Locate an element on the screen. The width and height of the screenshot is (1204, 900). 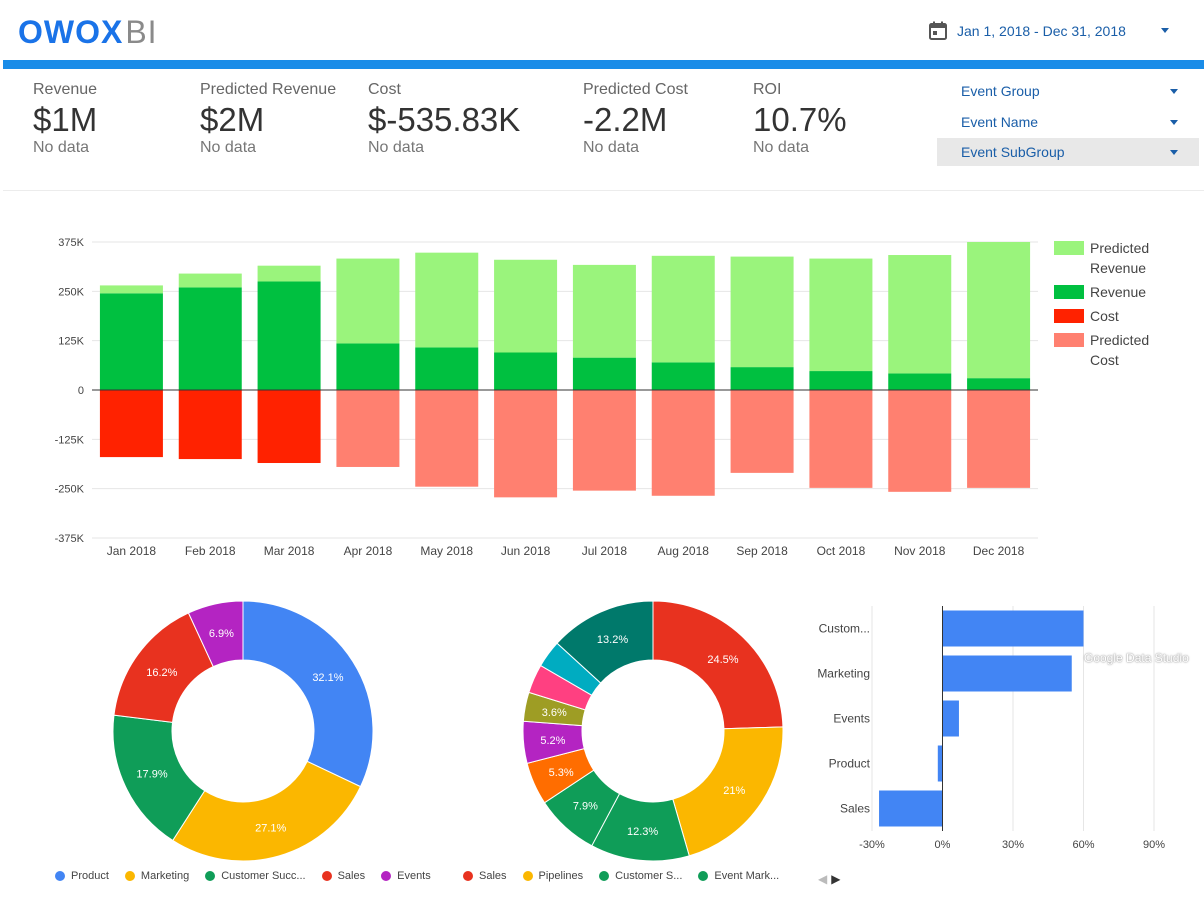
filter-event-subgroup: Event SubGroup is located at coordinates (1068, 152).